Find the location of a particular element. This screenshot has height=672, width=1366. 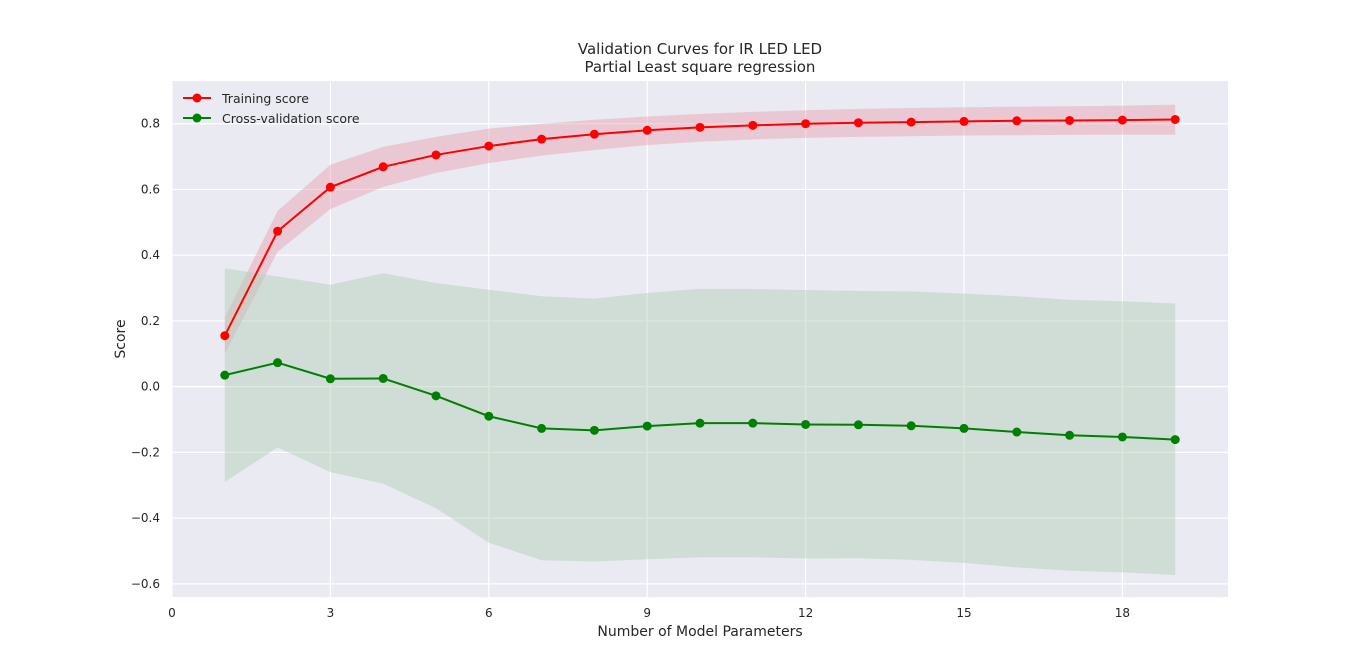

legend: Training score Cross-validation score is located at coordinates (271, 108).